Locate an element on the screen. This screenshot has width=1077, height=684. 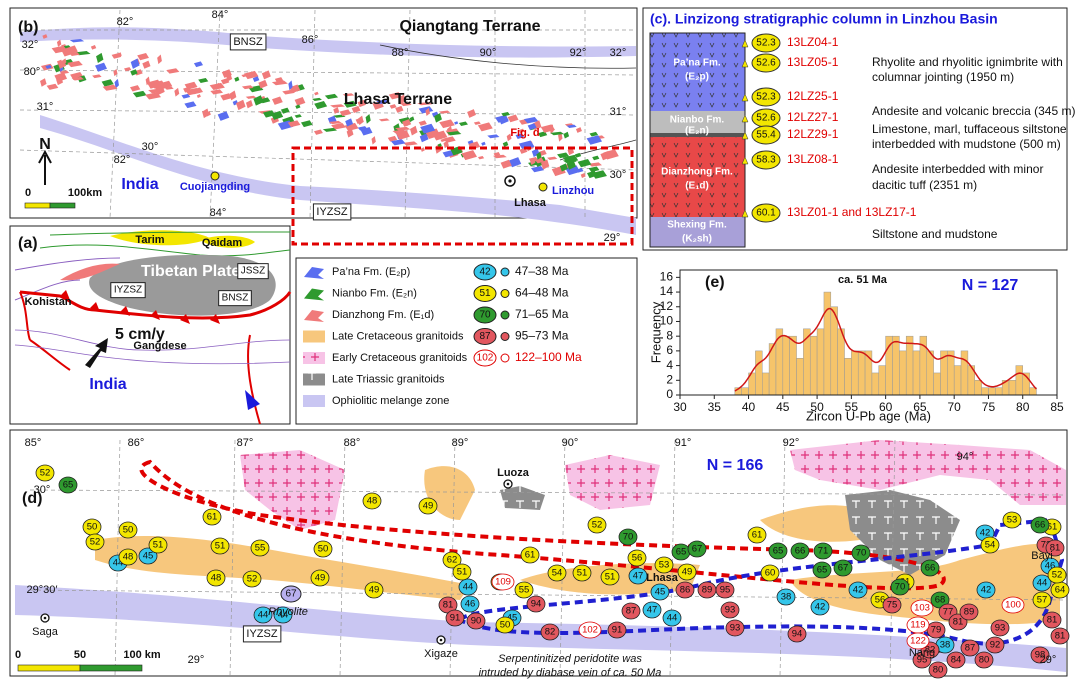
sample-age: 66 is located at coordinates (1040, 525).